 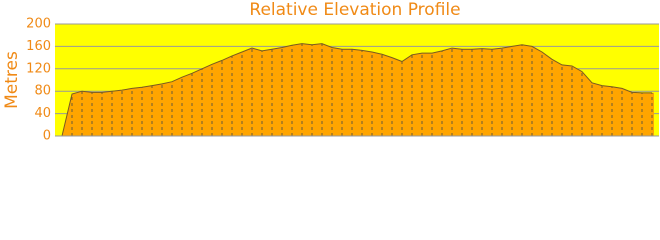 I want to click on y-tick-label: 160, so click(x=38, y=46).